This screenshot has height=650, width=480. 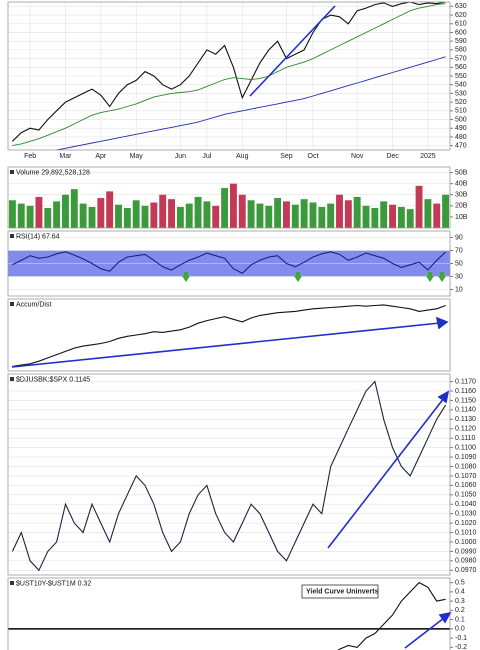 What do you see at coordinates (461, 145) in the screenshot?
I see `y-tick-label: 470` at bounding box center [461, 145].